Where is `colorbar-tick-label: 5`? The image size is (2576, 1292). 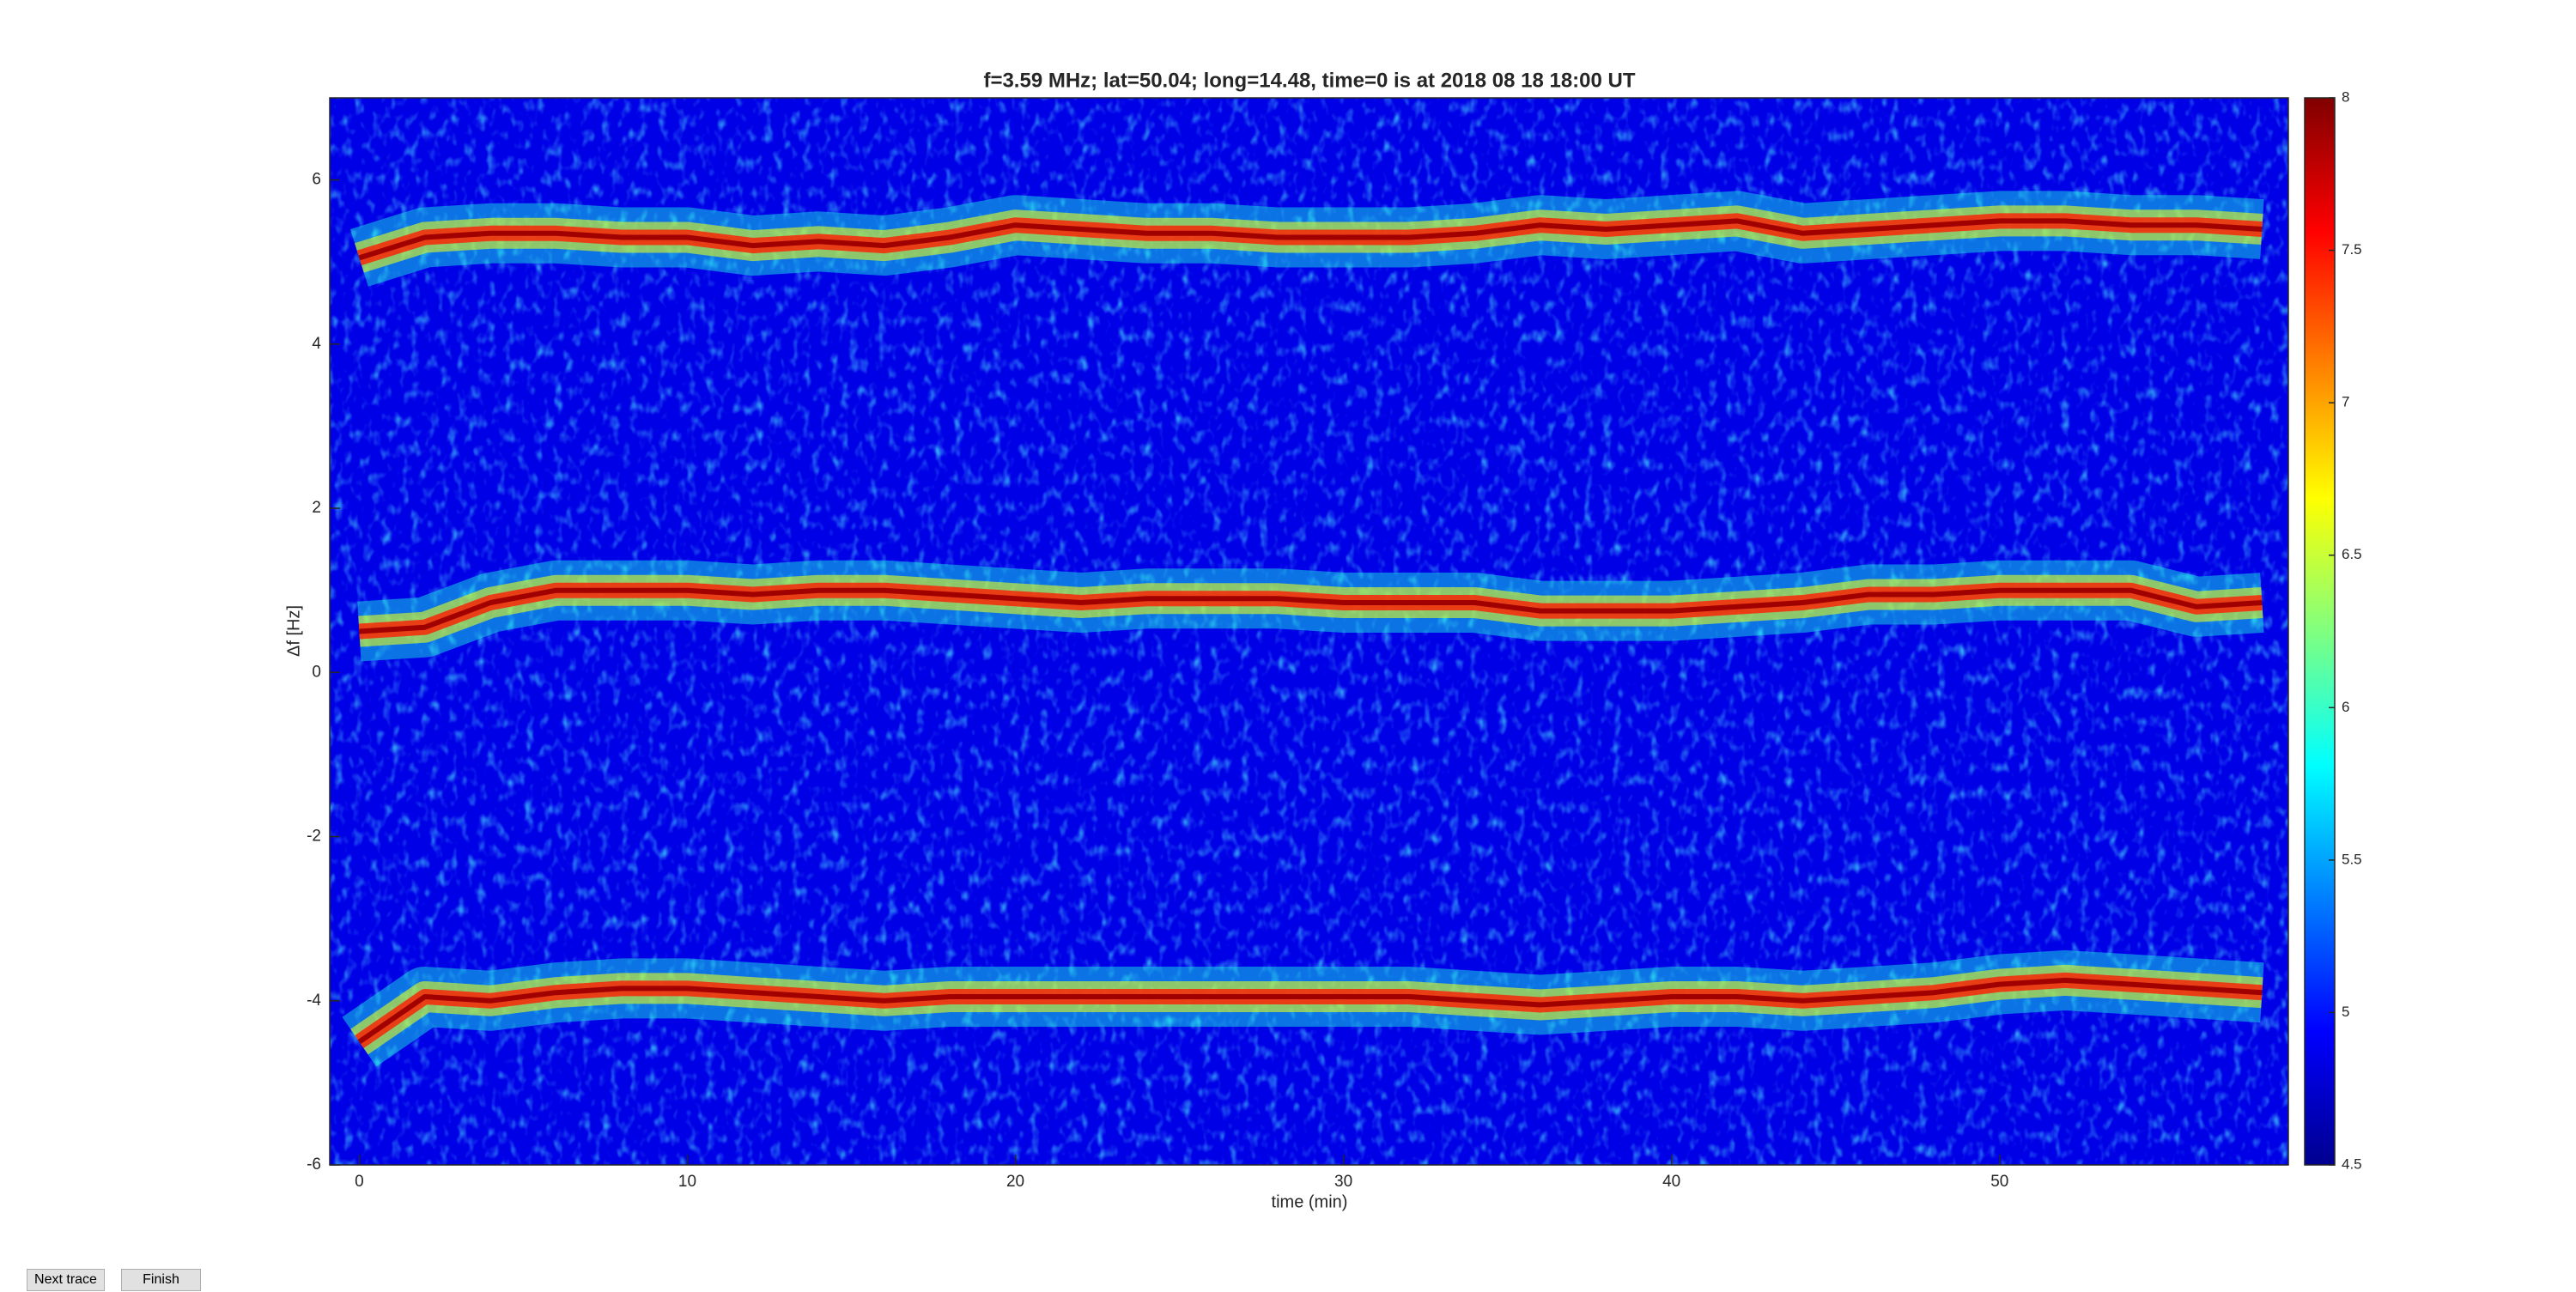 colorbar-tick-label: 5 is located at coordinates (2346, 1012).